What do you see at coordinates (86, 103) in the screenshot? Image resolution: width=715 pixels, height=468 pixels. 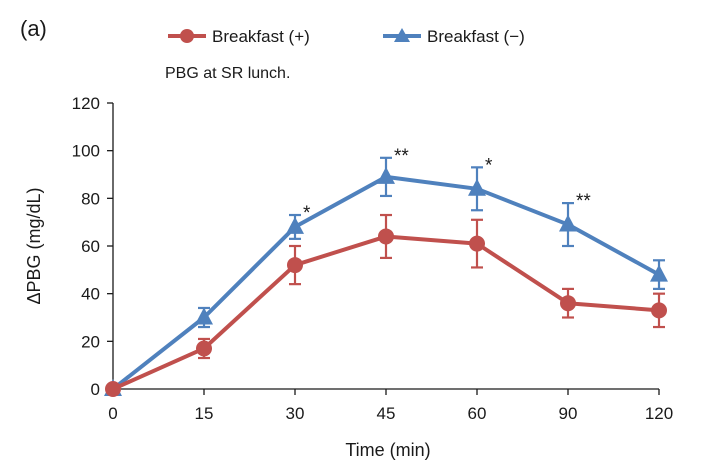 I see `y-tick-label: 120` at bounding box center [86, 103].